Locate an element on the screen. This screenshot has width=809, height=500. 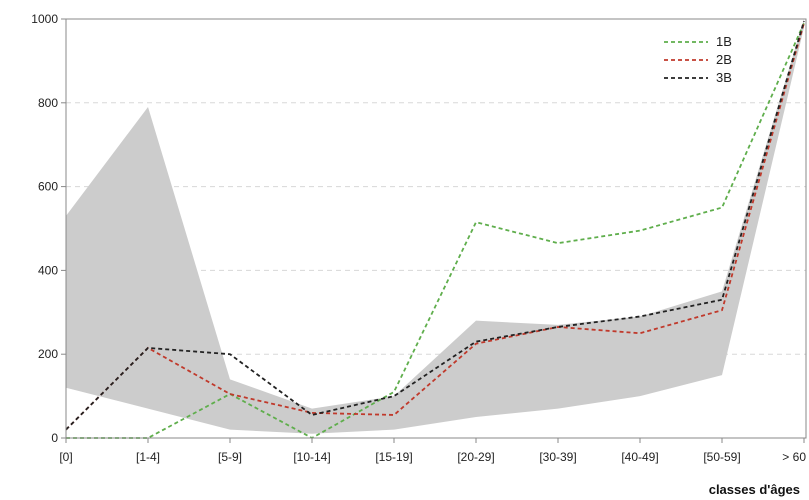
x-tick-label: [30-39] is located at coordinates (557, 457).